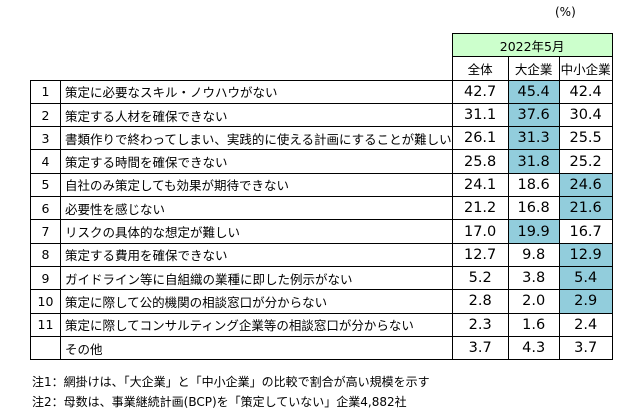 The width and height of the screenshot is (625, 419). I want to click on value-large: 31.8, so click(533, 161).